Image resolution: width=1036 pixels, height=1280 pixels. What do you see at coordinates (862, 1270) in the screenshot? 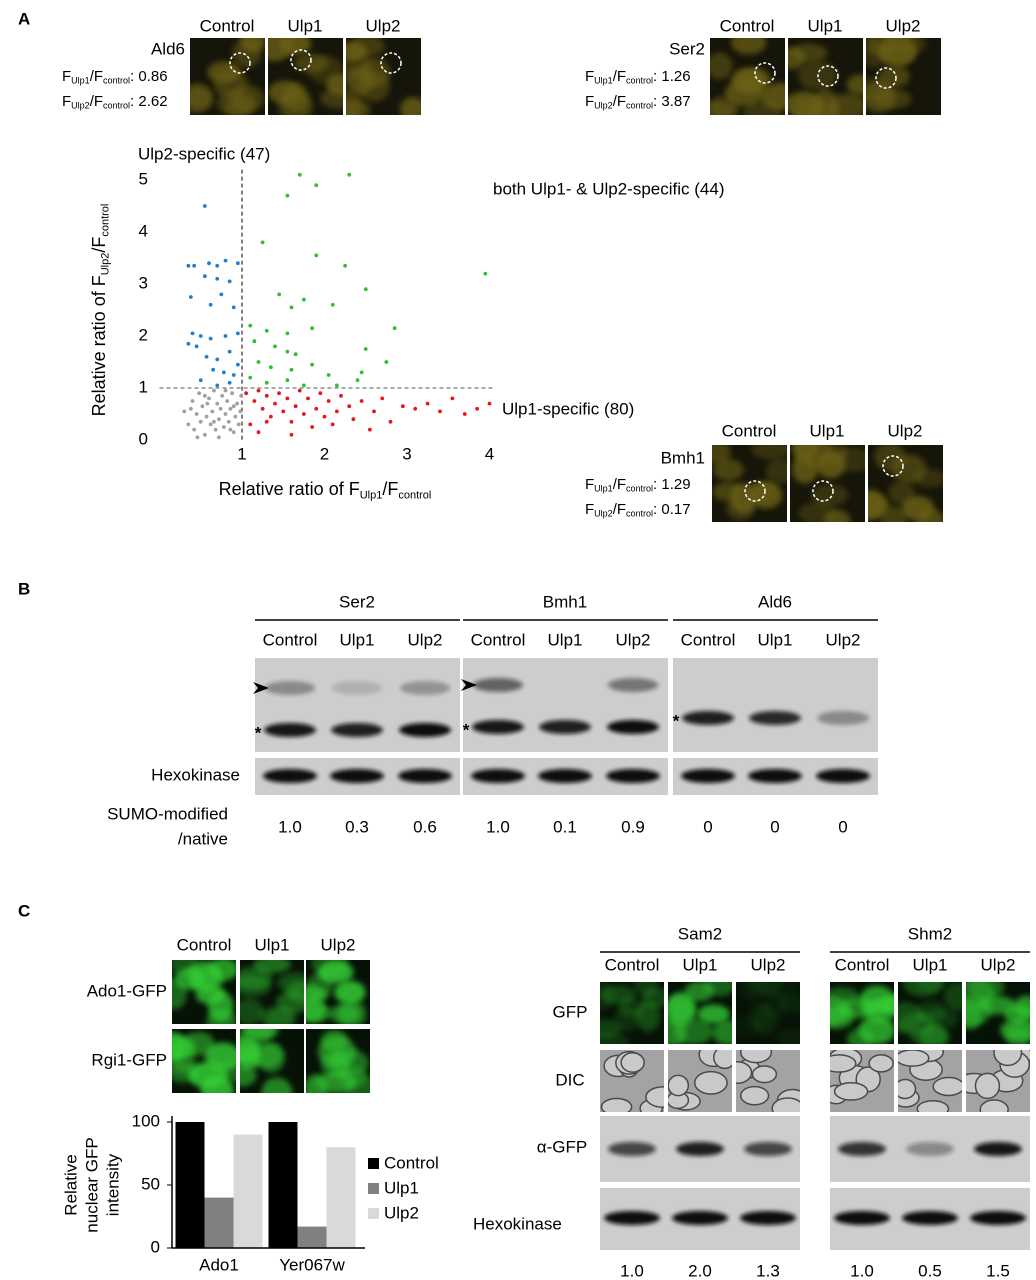
I see `quantification: 1.0` at bounding box center [862, 1270].